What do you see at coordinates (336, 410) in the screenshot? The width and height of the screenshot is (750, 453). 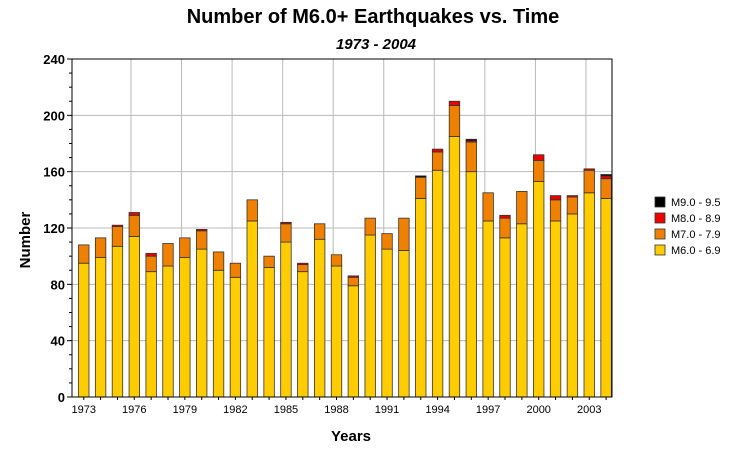 I see `x-tick-label-1988: 1988` at bounding box center [336, 410].